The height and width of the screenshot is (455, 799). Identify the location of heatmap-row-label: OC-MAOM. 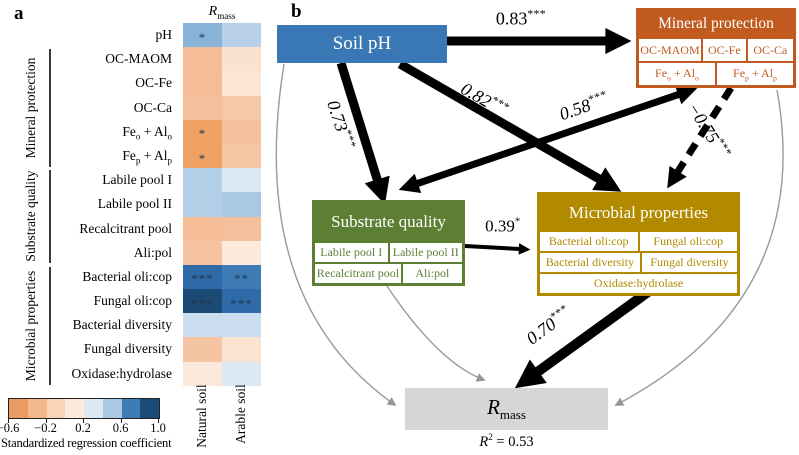
(138, 59).